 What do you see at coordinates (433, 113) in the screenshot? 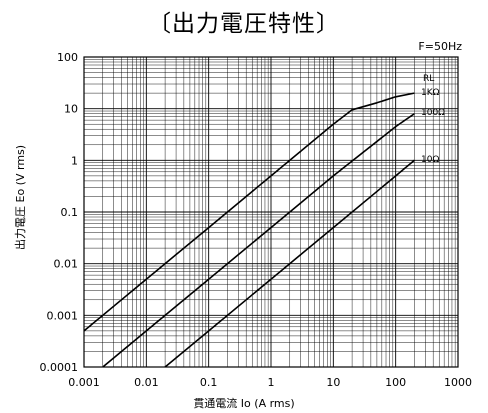
I see `series-label: 100Ω` at bounding box center [433, 113].